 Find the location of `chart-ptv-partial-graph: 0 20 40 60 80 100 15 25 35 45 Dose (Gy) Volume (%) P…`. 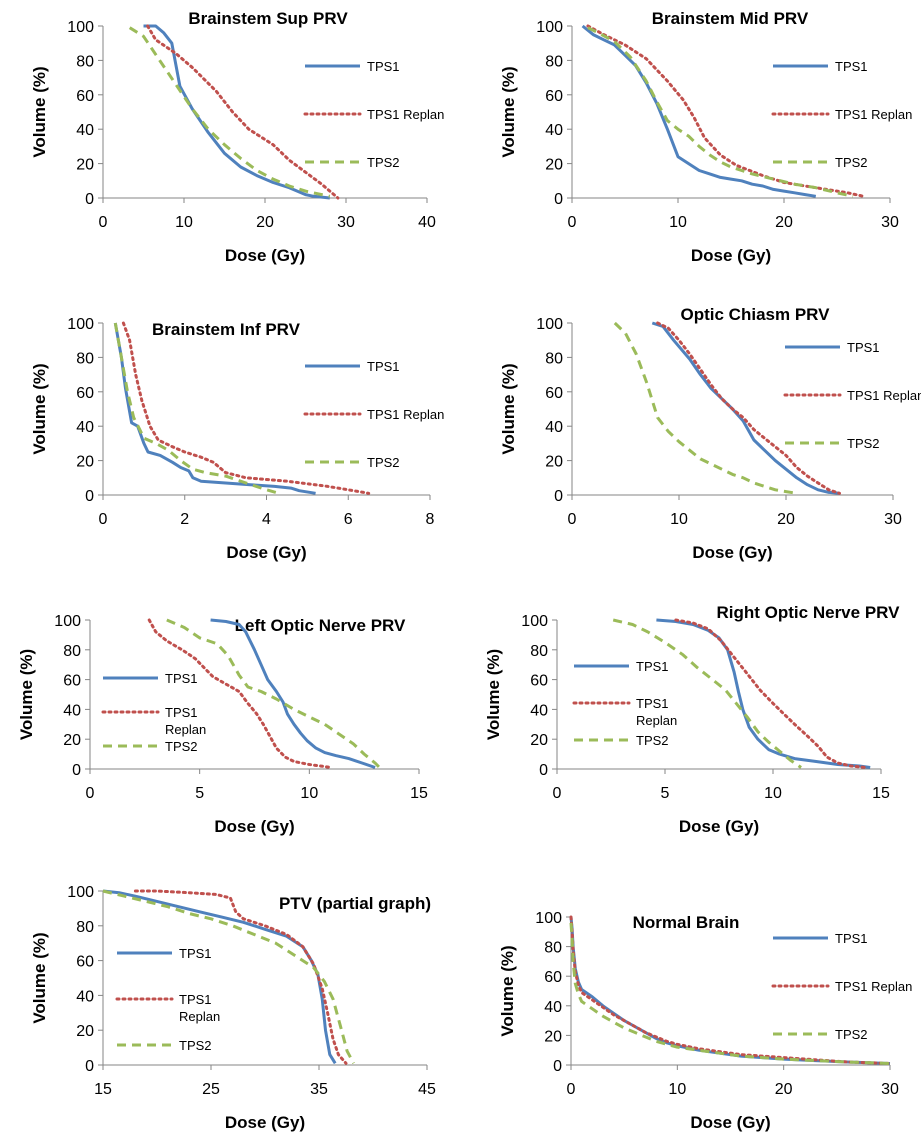

chart-ptv-partial-graph: 0 20 40 60 80 100 15 25 35 45 Dose (Gy) Volume (%) P… is located at coordinates (233, 1008).